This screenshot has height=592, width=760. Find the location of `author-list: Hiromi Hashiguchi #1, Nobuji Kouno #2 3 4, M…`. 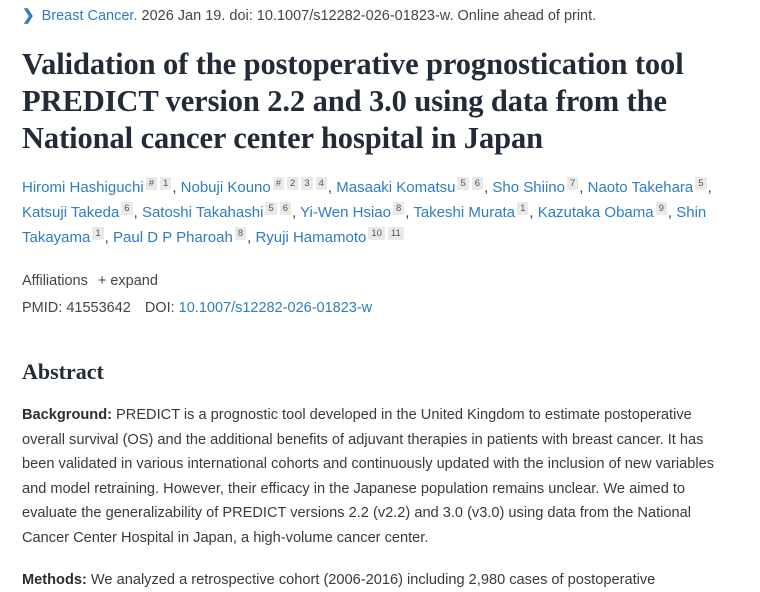

author-list: Hiromi Hashiguchi #1, Nobuji Kouno #2 3 4, M… is located at coordinates (380, 212).